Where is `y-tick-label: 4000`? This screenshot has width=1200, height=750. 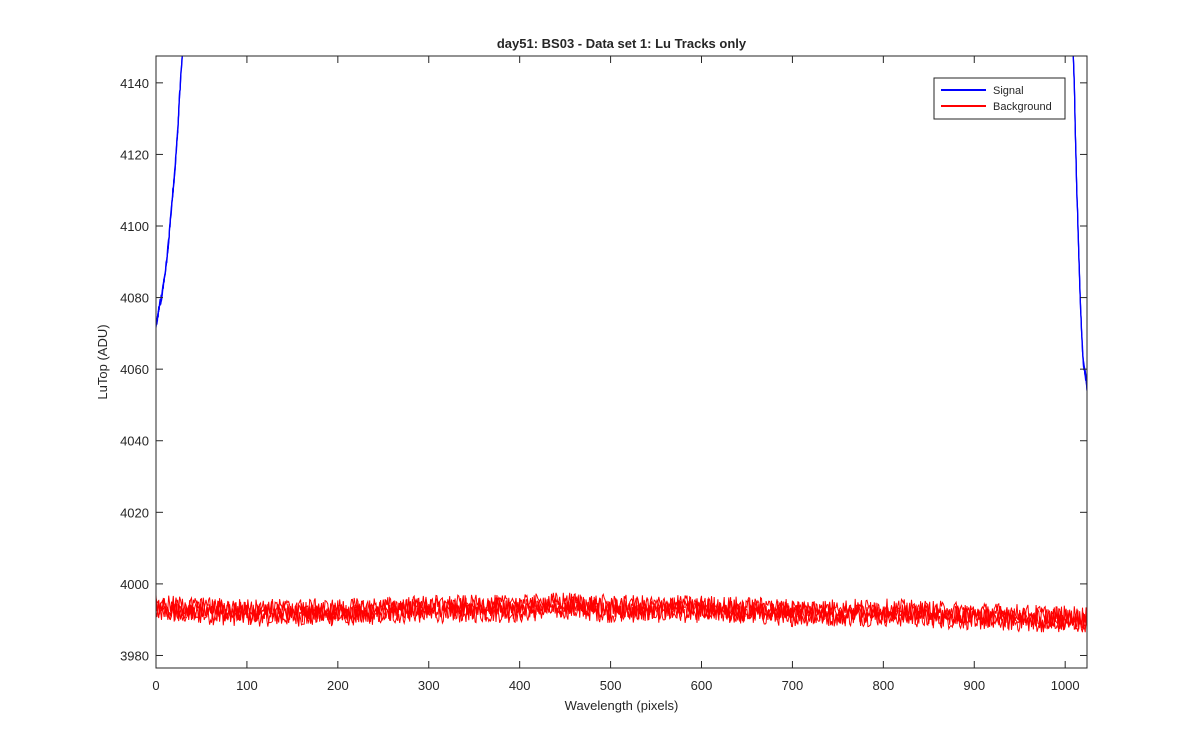 y-tick-label: 4000 is located at coordinates (134, 584).